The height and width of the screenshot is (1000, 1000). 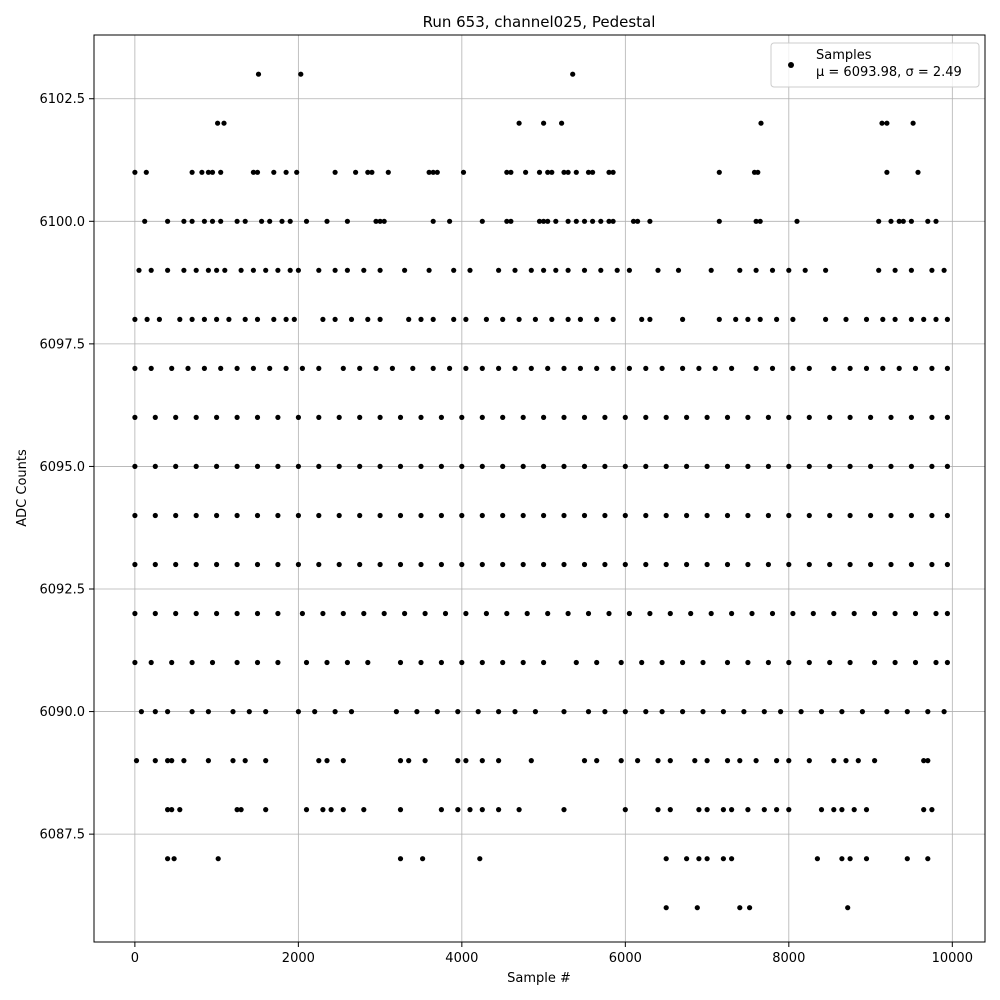 What do you see at coordinates (539, 978) in the screenshot?
I see `x-axis-label: Sample #` at bounding box center [539, 978].